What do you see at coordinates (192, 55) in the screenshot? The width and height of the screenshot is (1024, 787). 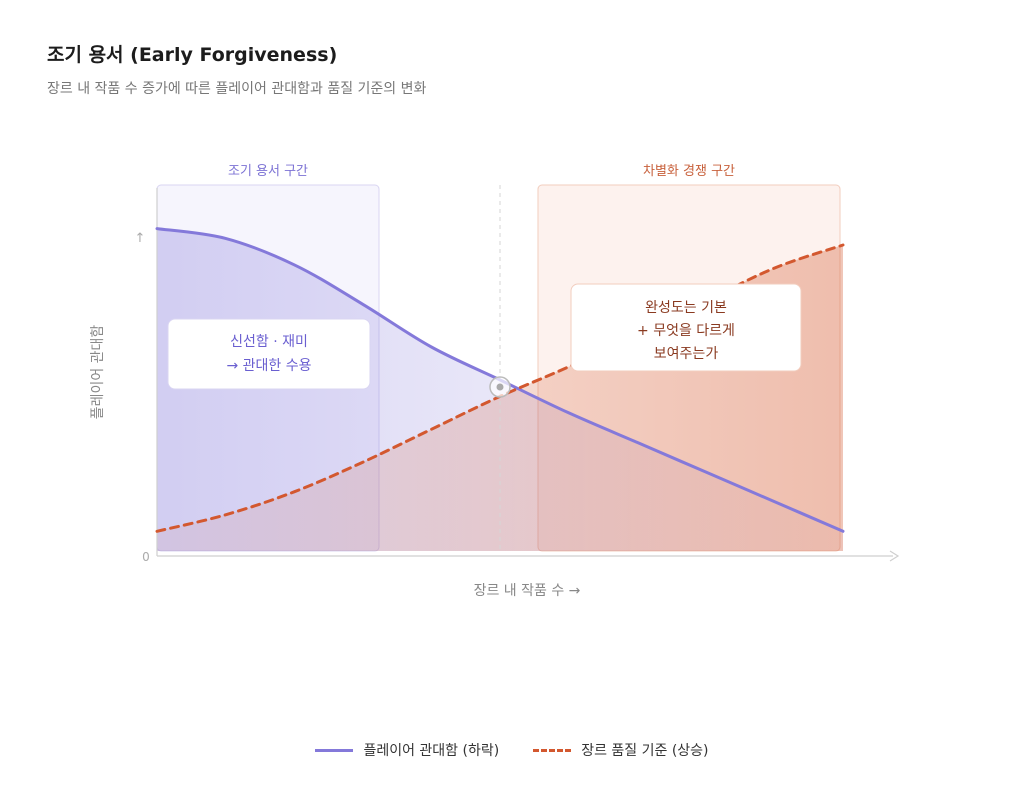 I see `chart-title: 조기 용서 (Early Forgiveness)` at bounding box center [192, 55].